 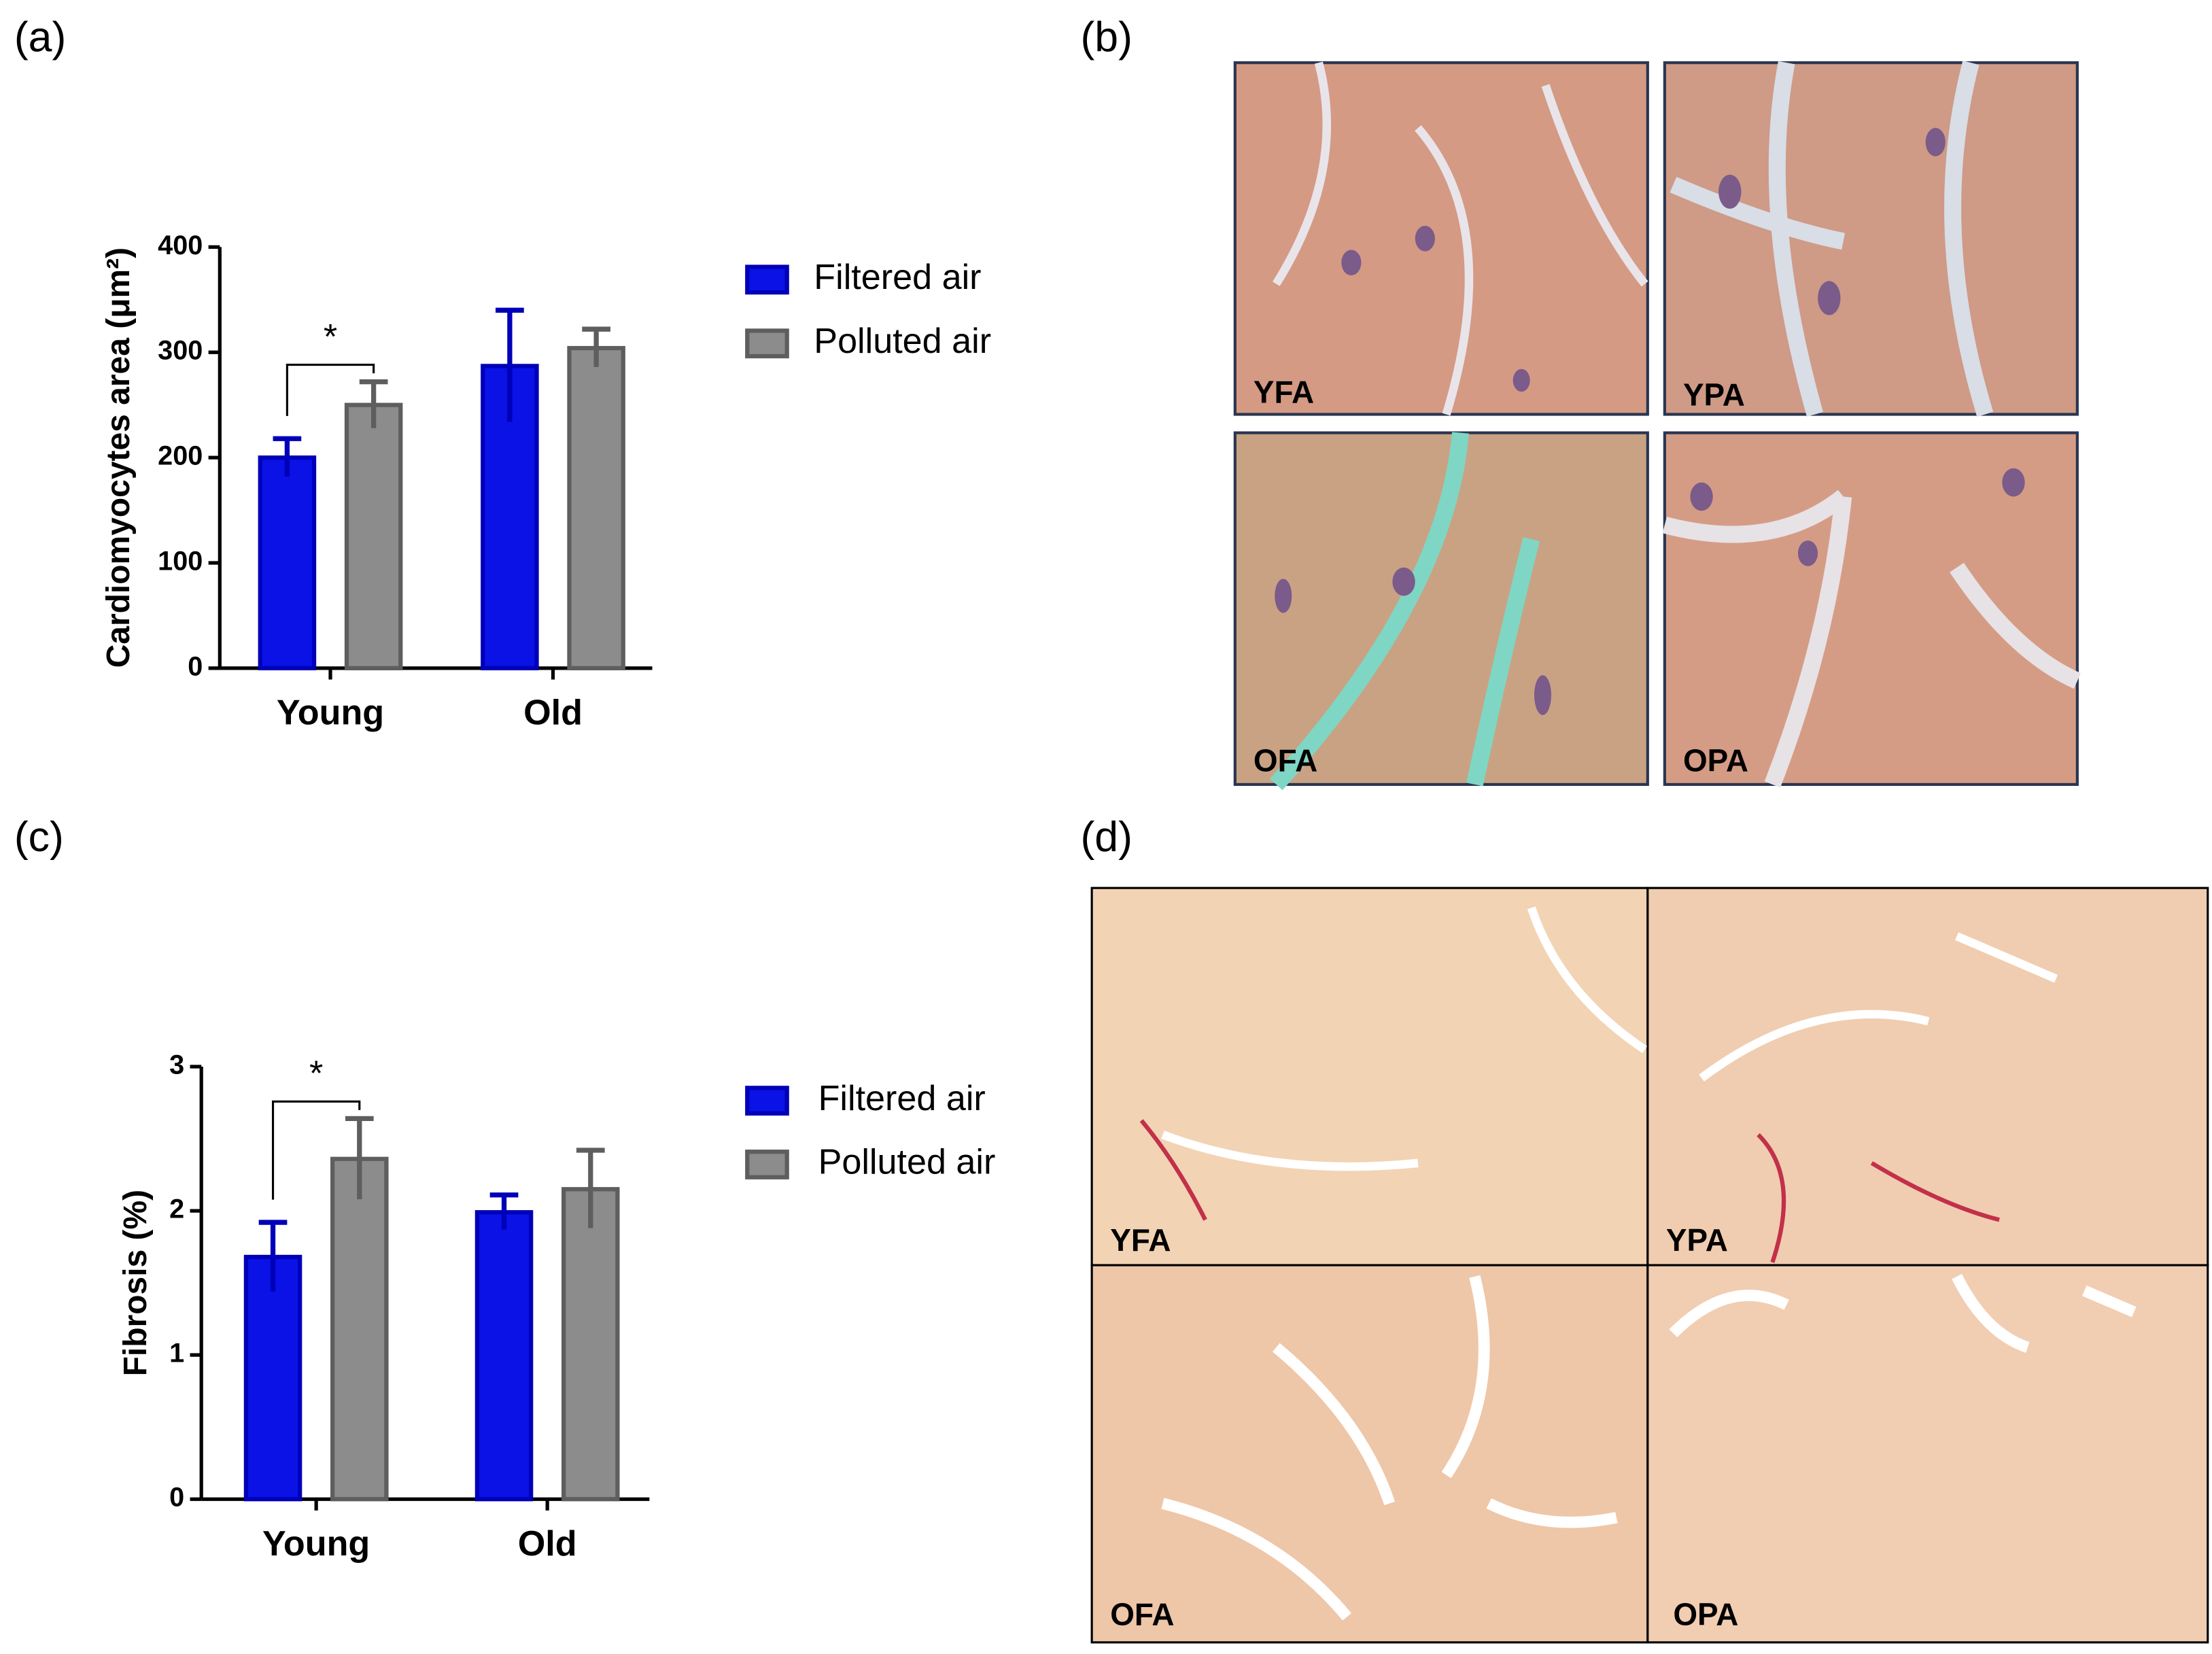 I want to click on y-tick-label: 2, so click(x=177, y=1209).